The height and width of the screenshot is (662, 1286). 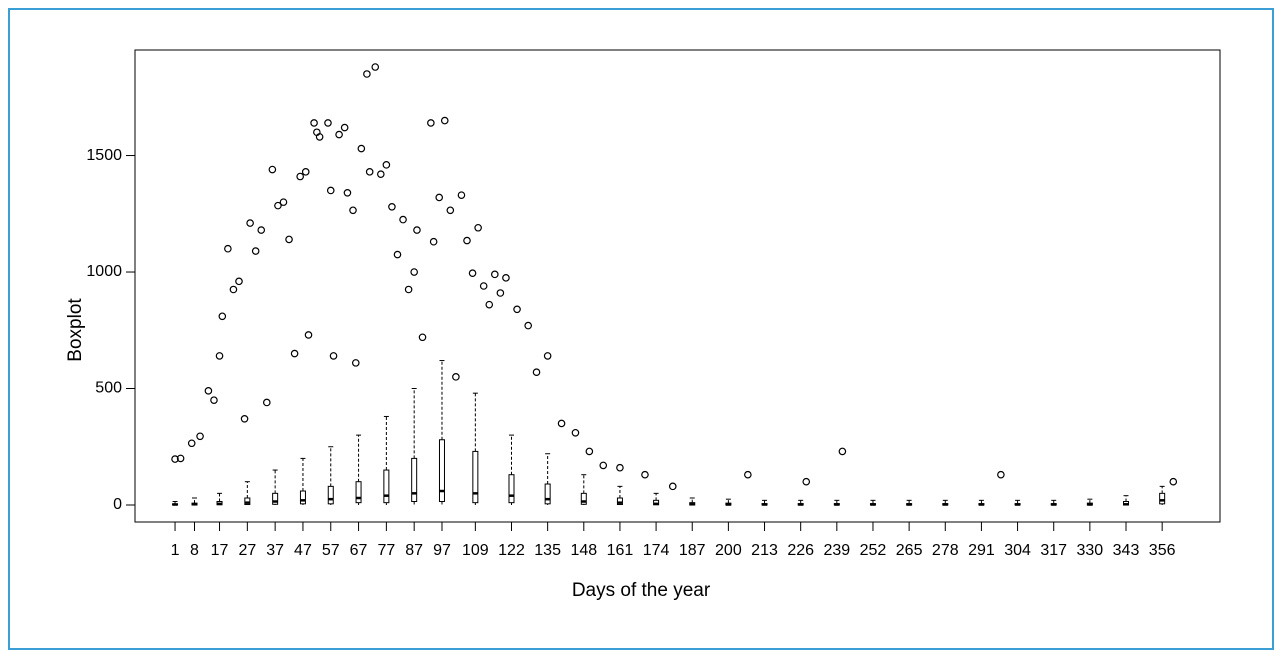 What do you see at coordinates (104, 155) in the screenshot?
I see `y-tick-label: 1500` at bounding box center [104, 155].